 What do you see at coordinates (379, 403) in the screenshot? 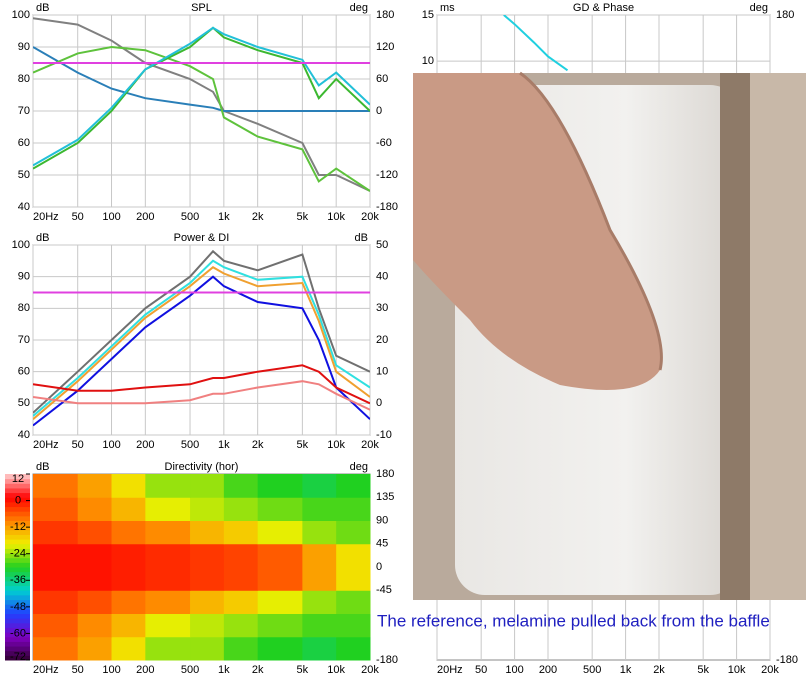
I see `y2-tick-label: 0` at bounding box center [379, 403].